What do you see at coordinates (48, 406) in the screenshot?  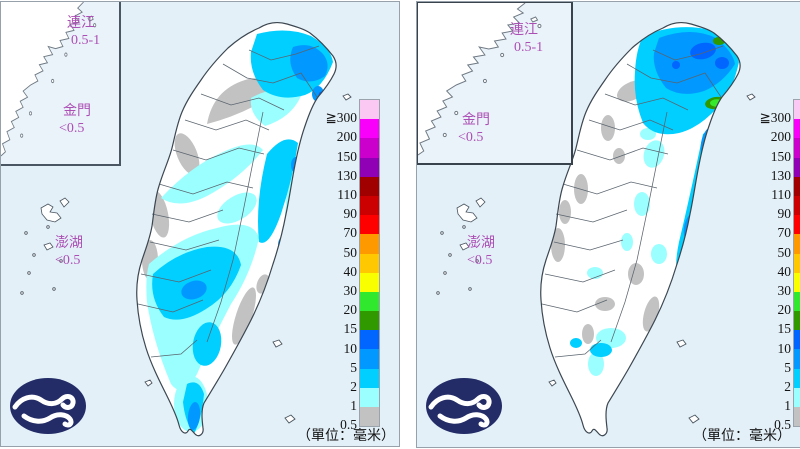 I see `cwb-logo-left` at bounding box center [48, 406].